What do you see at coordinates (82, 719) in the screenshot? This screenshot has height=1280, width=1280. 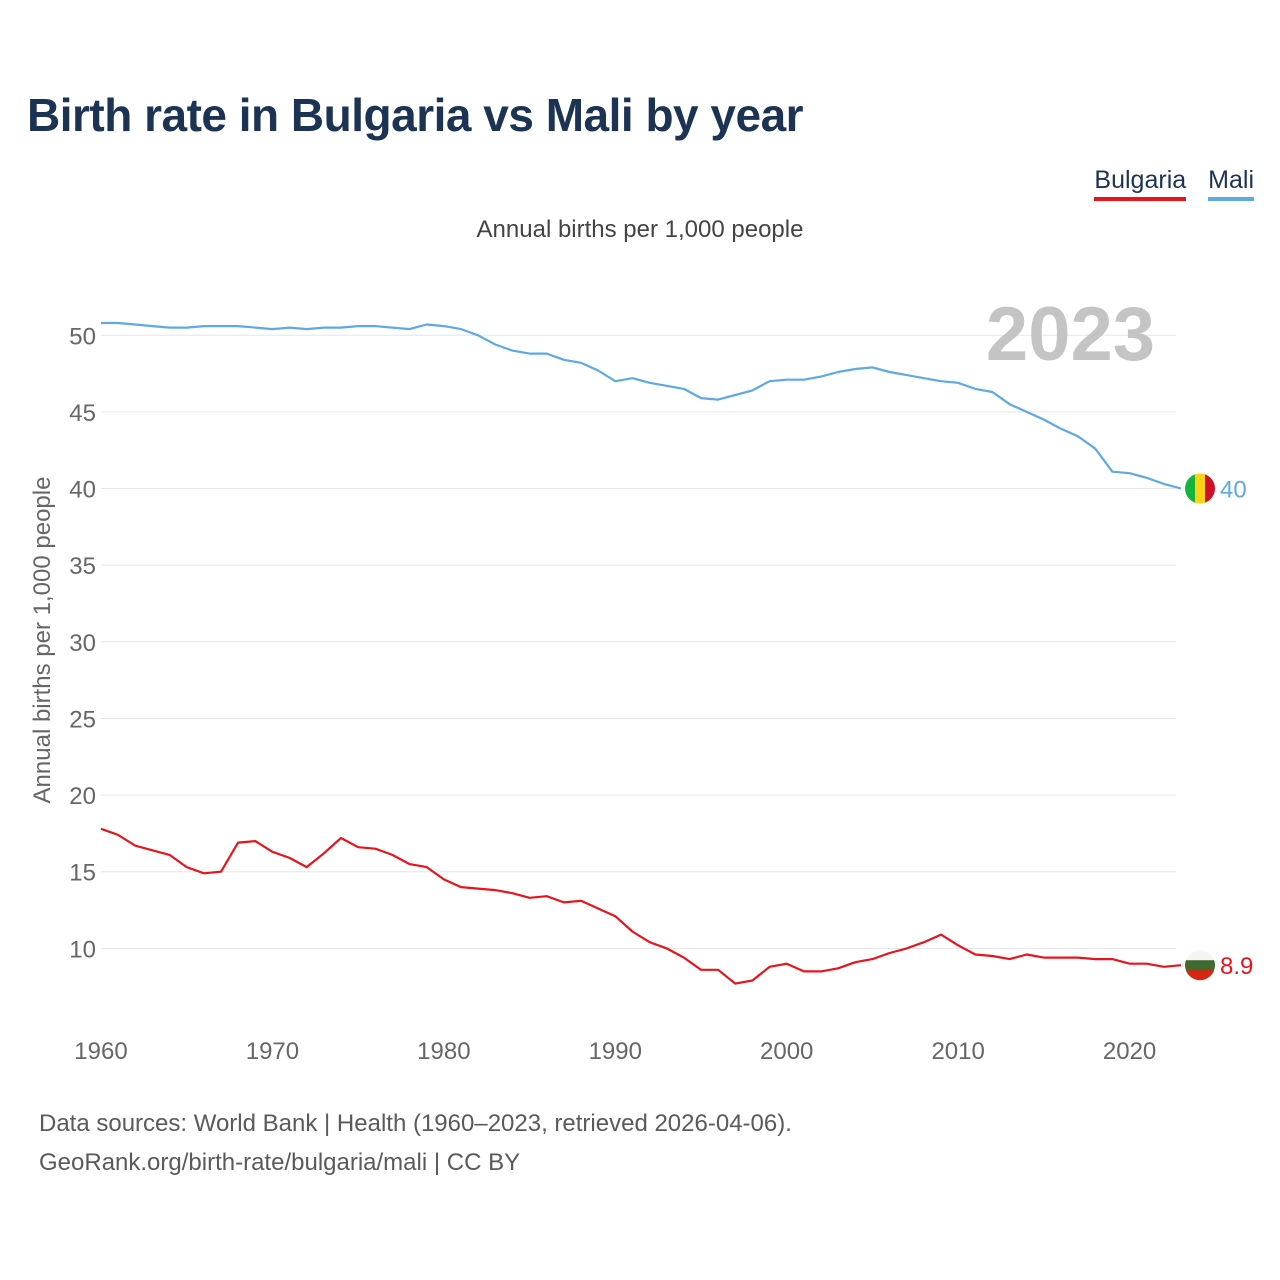 I see `y-tick-label: 25` at bounding box center [82, 719].